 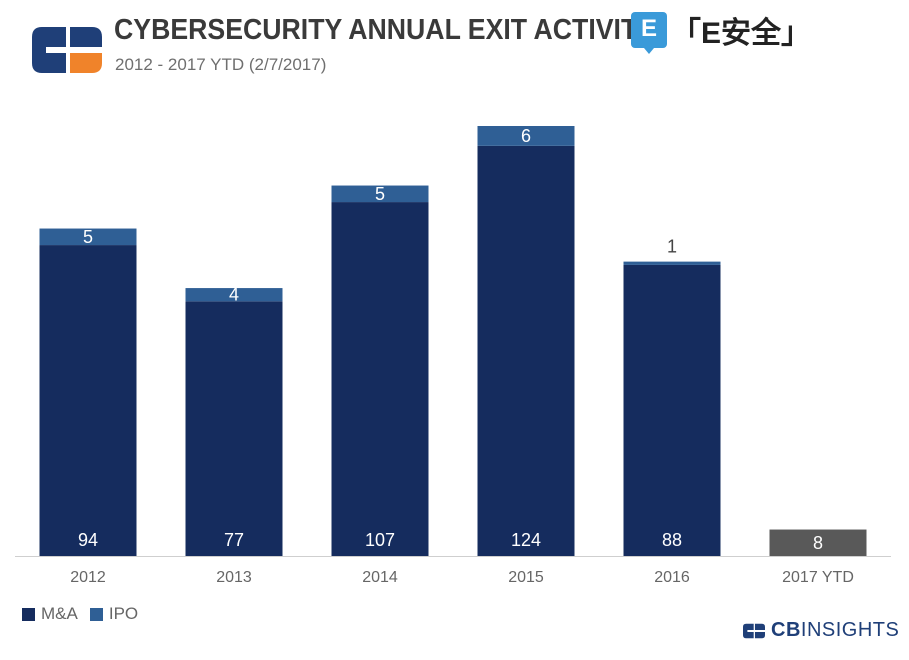 What do you see at coordinates (96, 614) in the screenshot?
I see `legend-swatch-ipo` at bounding box center [96, 614].